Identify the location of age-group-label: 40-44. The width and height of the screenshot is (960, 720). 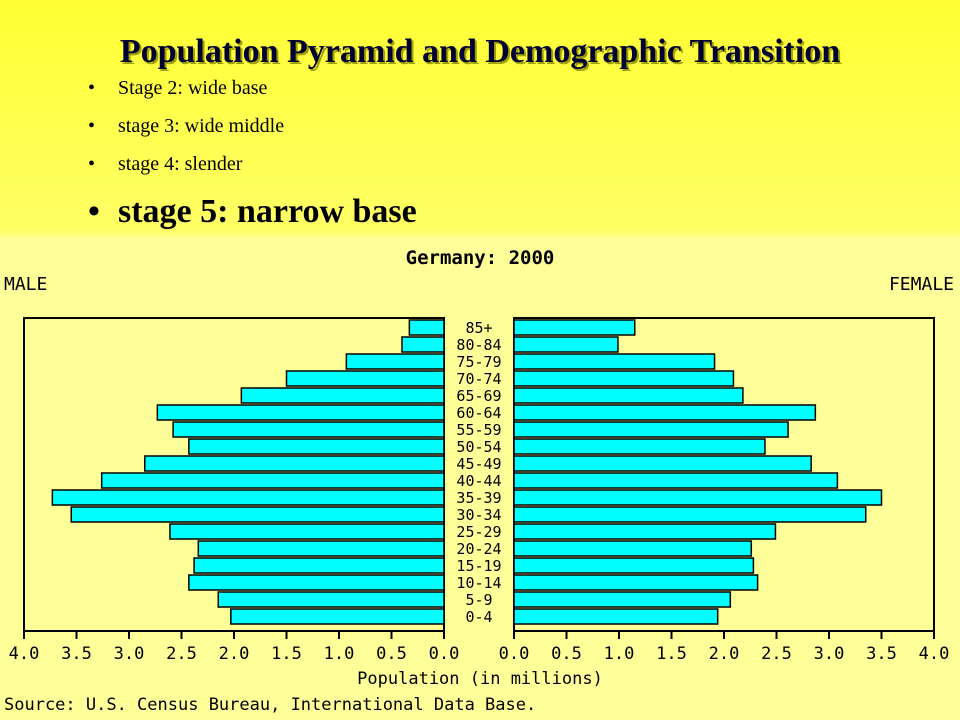
(478, 481).